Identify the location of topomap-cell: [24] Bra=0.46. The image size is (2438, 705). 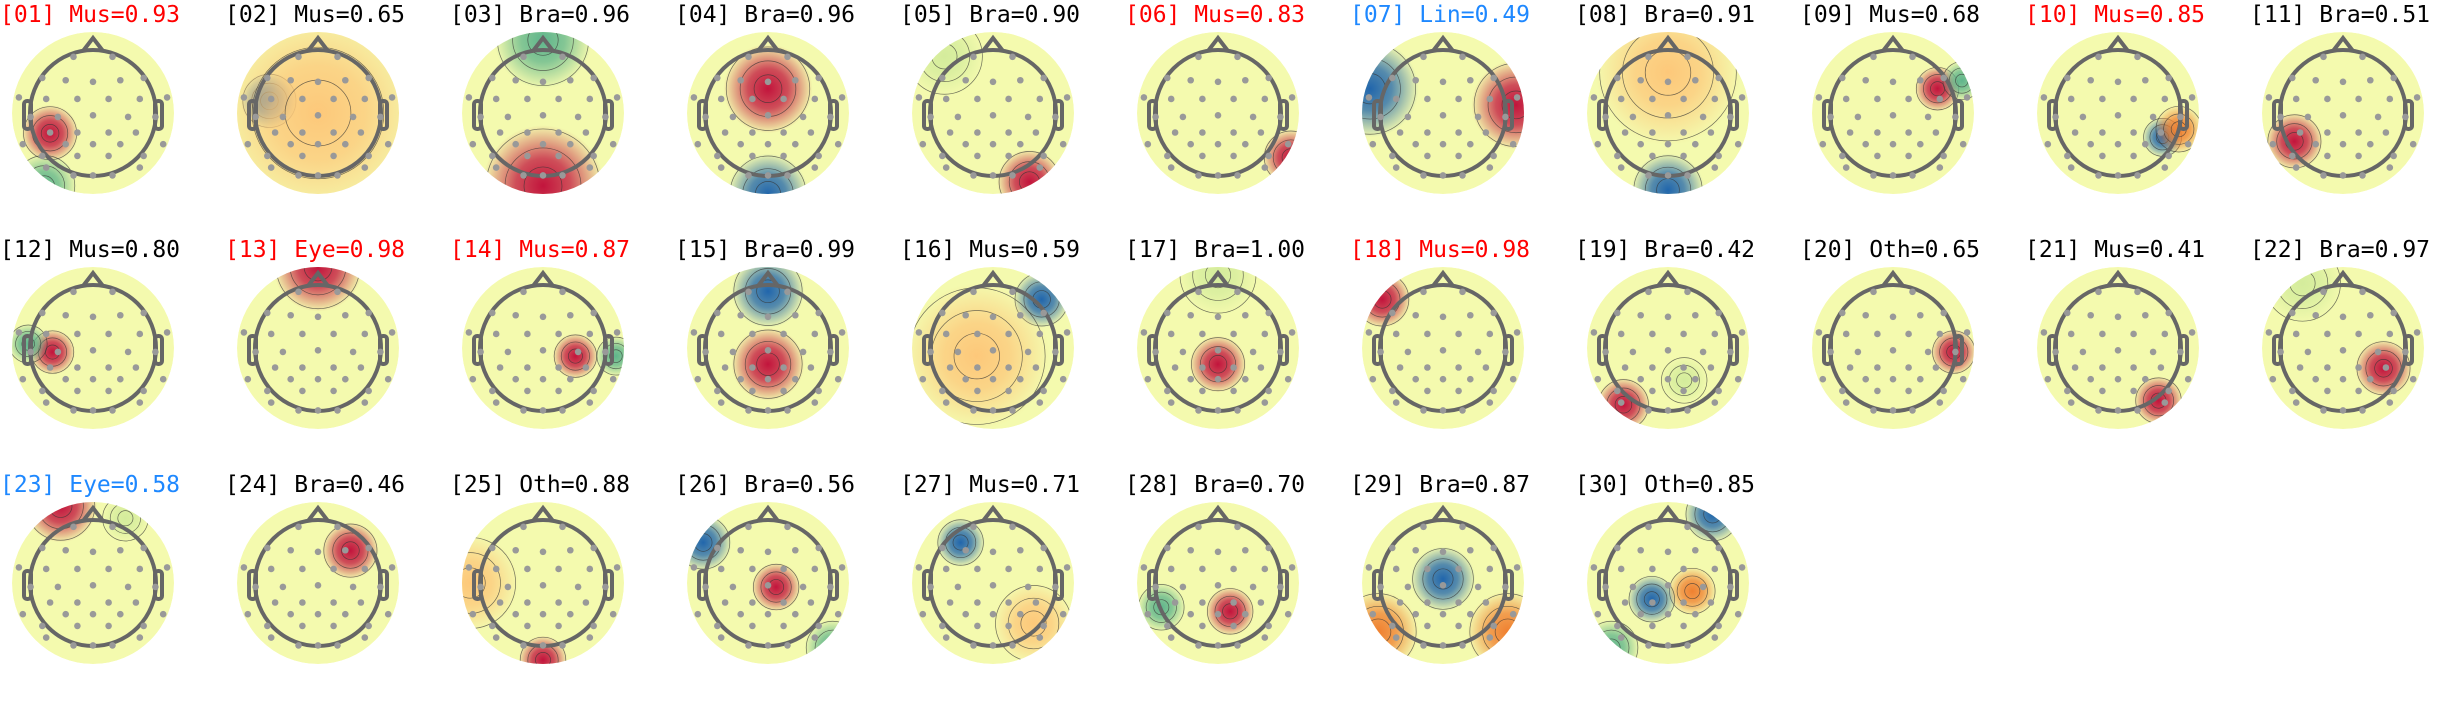
(337, 587).